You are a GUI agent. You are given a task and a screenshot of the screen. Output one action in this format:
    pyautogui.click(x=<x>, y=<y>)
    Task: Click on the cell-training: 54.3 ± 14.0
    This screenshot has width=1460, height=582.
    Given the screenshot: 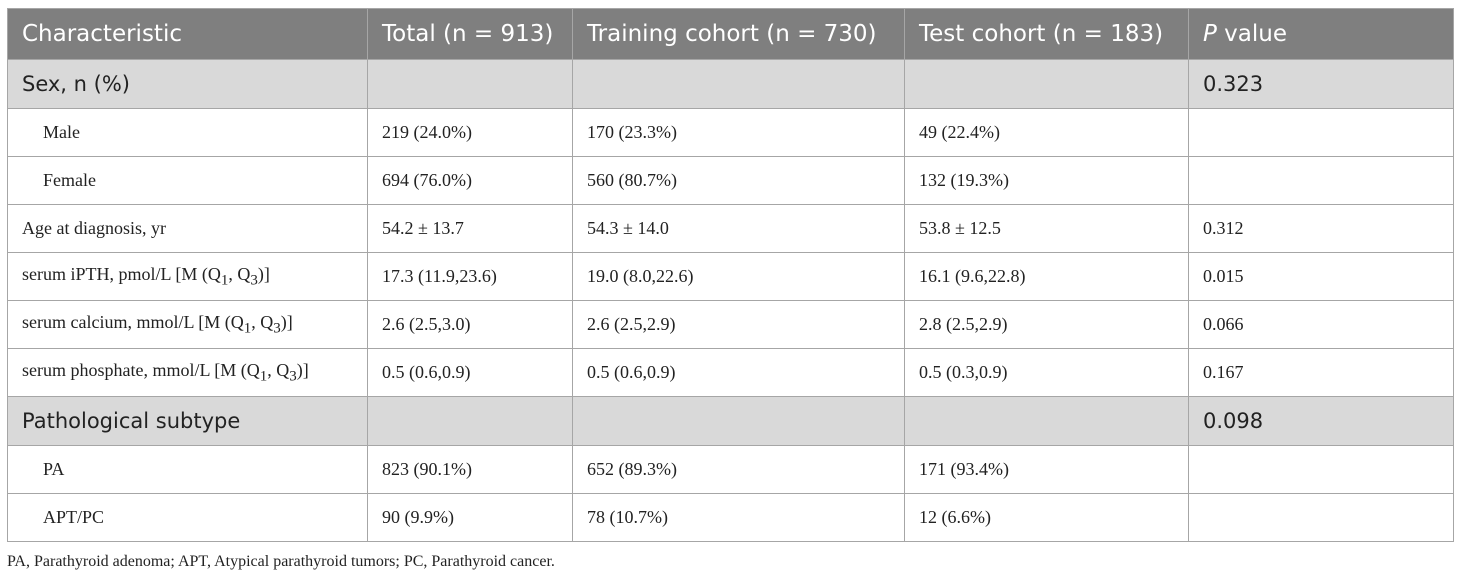 What is the action you would take?
    pyautogui.click(x=738, y=228)
    